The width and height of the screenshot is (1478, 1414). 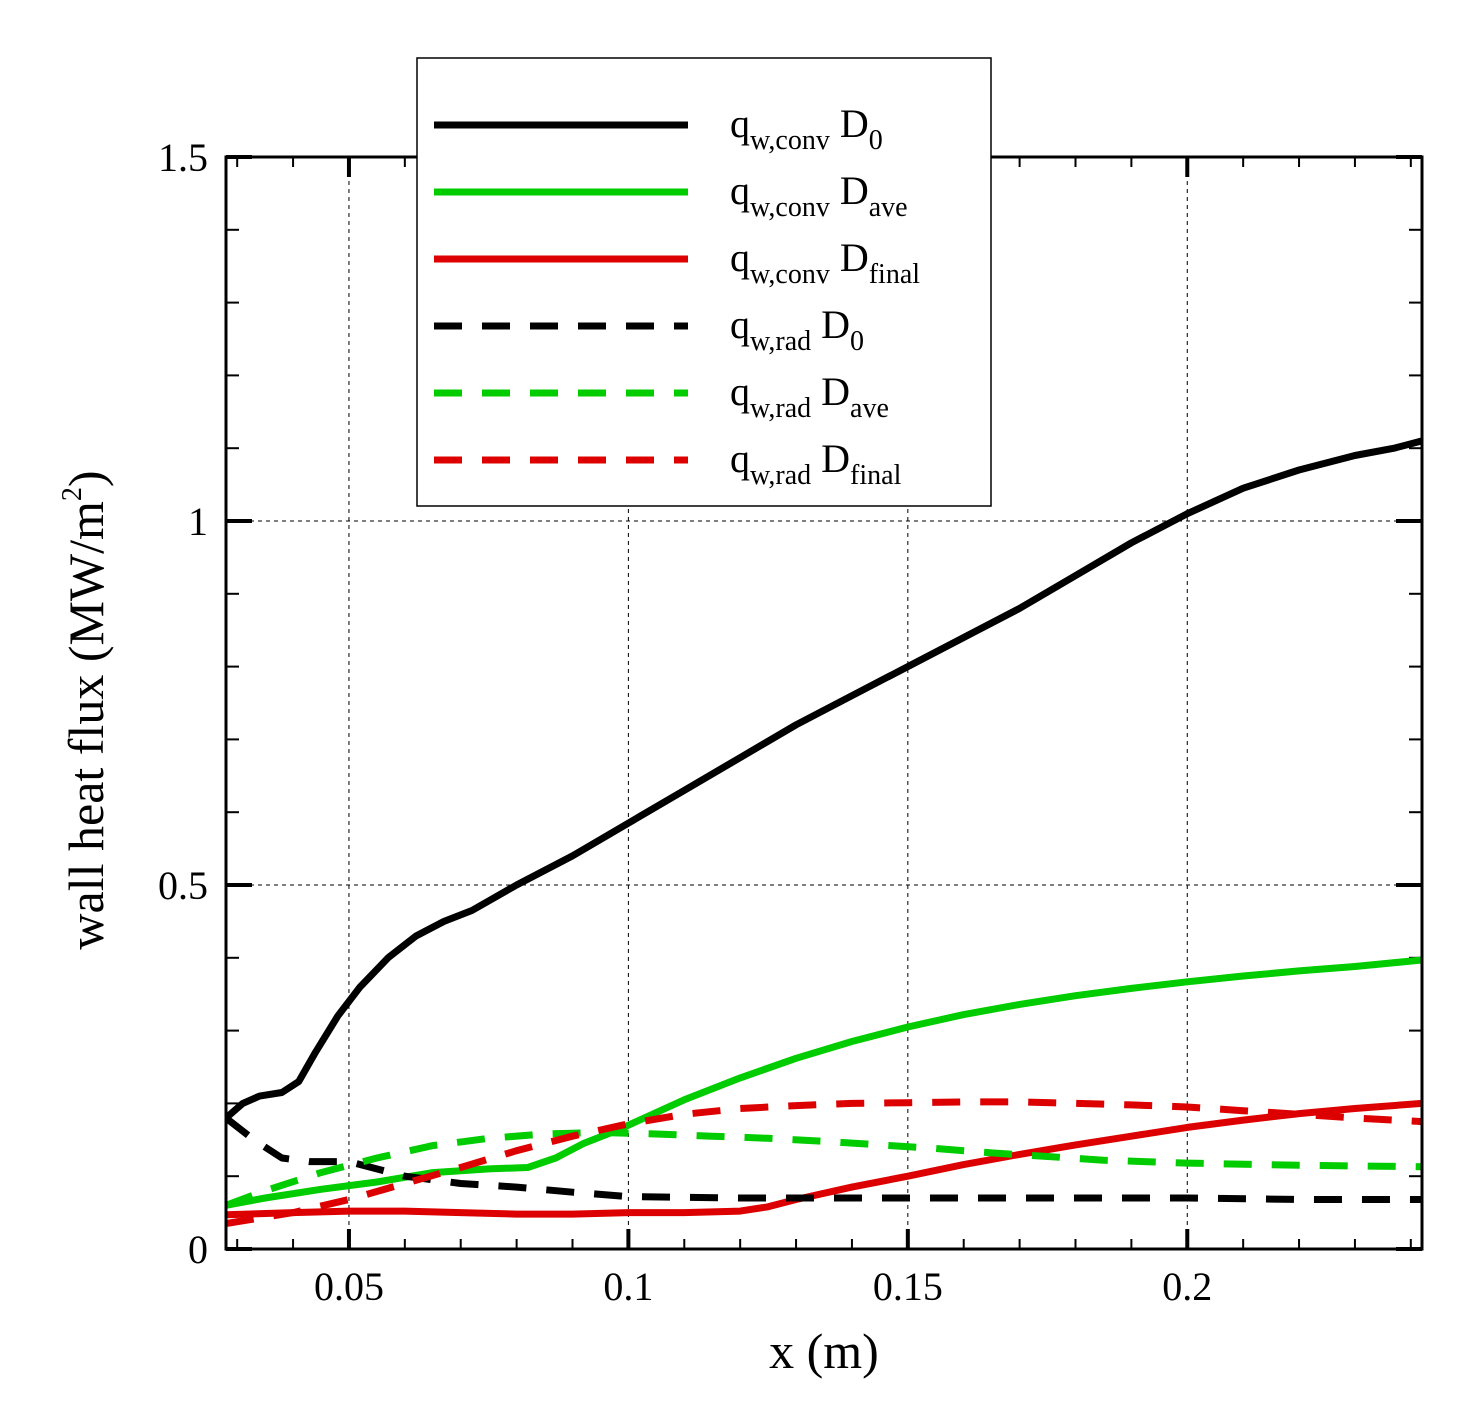 I want to click on y-tick-label: 0, so click(x=198, y=1249).